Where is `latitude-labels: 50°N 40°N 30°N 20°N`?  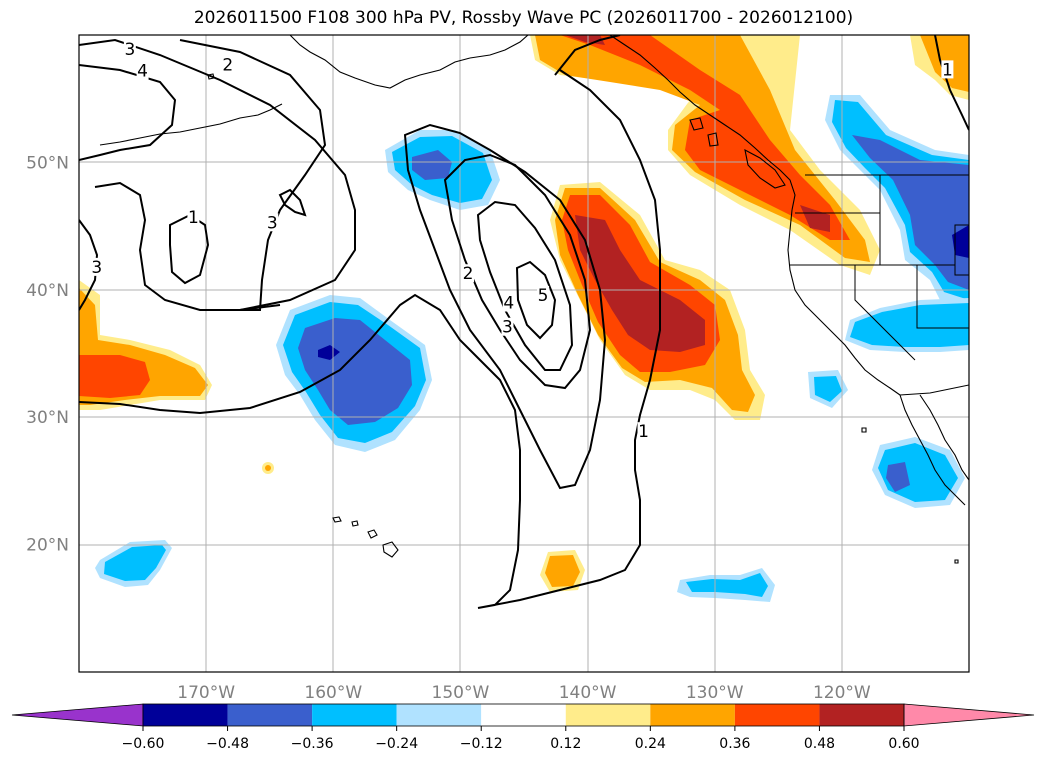
latitude-labels: 50°N 40°N 30°N 20°N is located at coordinates (47, 354).